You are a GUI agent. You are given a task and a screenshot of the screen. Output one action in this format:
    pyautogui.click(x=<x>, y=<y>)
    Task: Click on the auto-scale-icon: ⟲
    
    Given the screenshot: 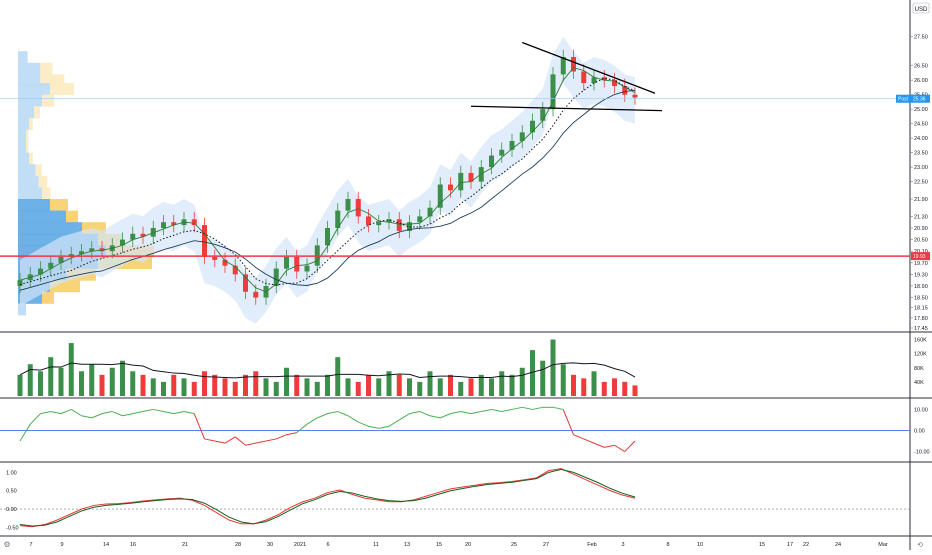 What is the action you would take?
    pyautogui.click(x=920, y=545)
    